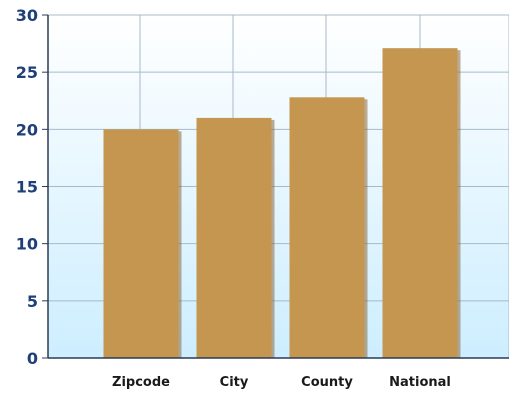 This screenshot has height=399, width=509. I want to click on y-tick-label: 10, so click(27, 244).